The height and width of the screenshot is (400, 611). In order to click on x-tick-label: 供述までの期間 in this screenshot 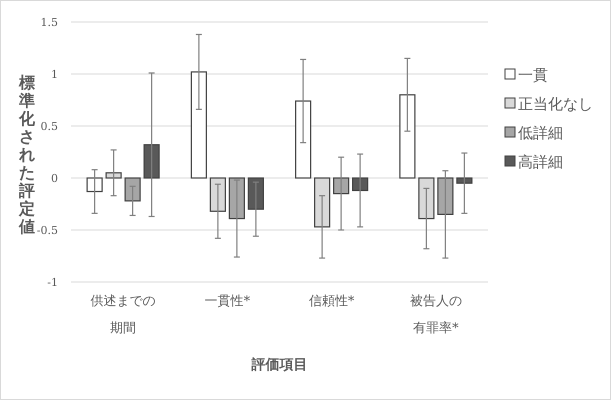, I will do `click(123, 315)`.